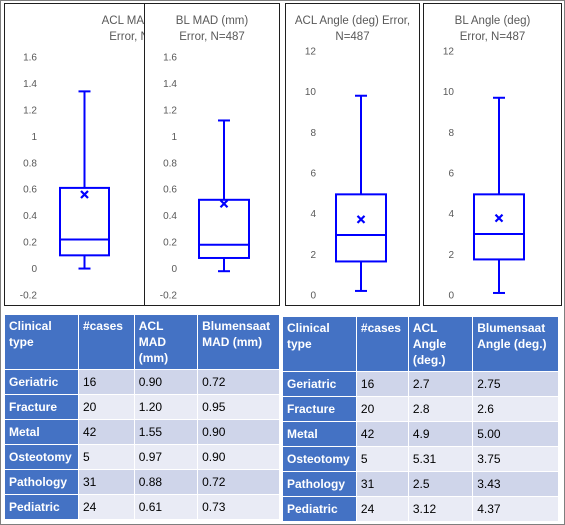 The width and height of the screenshot is (565, 525). I want to click on clinical-type-cell: Pediatric, so click(319, 509).